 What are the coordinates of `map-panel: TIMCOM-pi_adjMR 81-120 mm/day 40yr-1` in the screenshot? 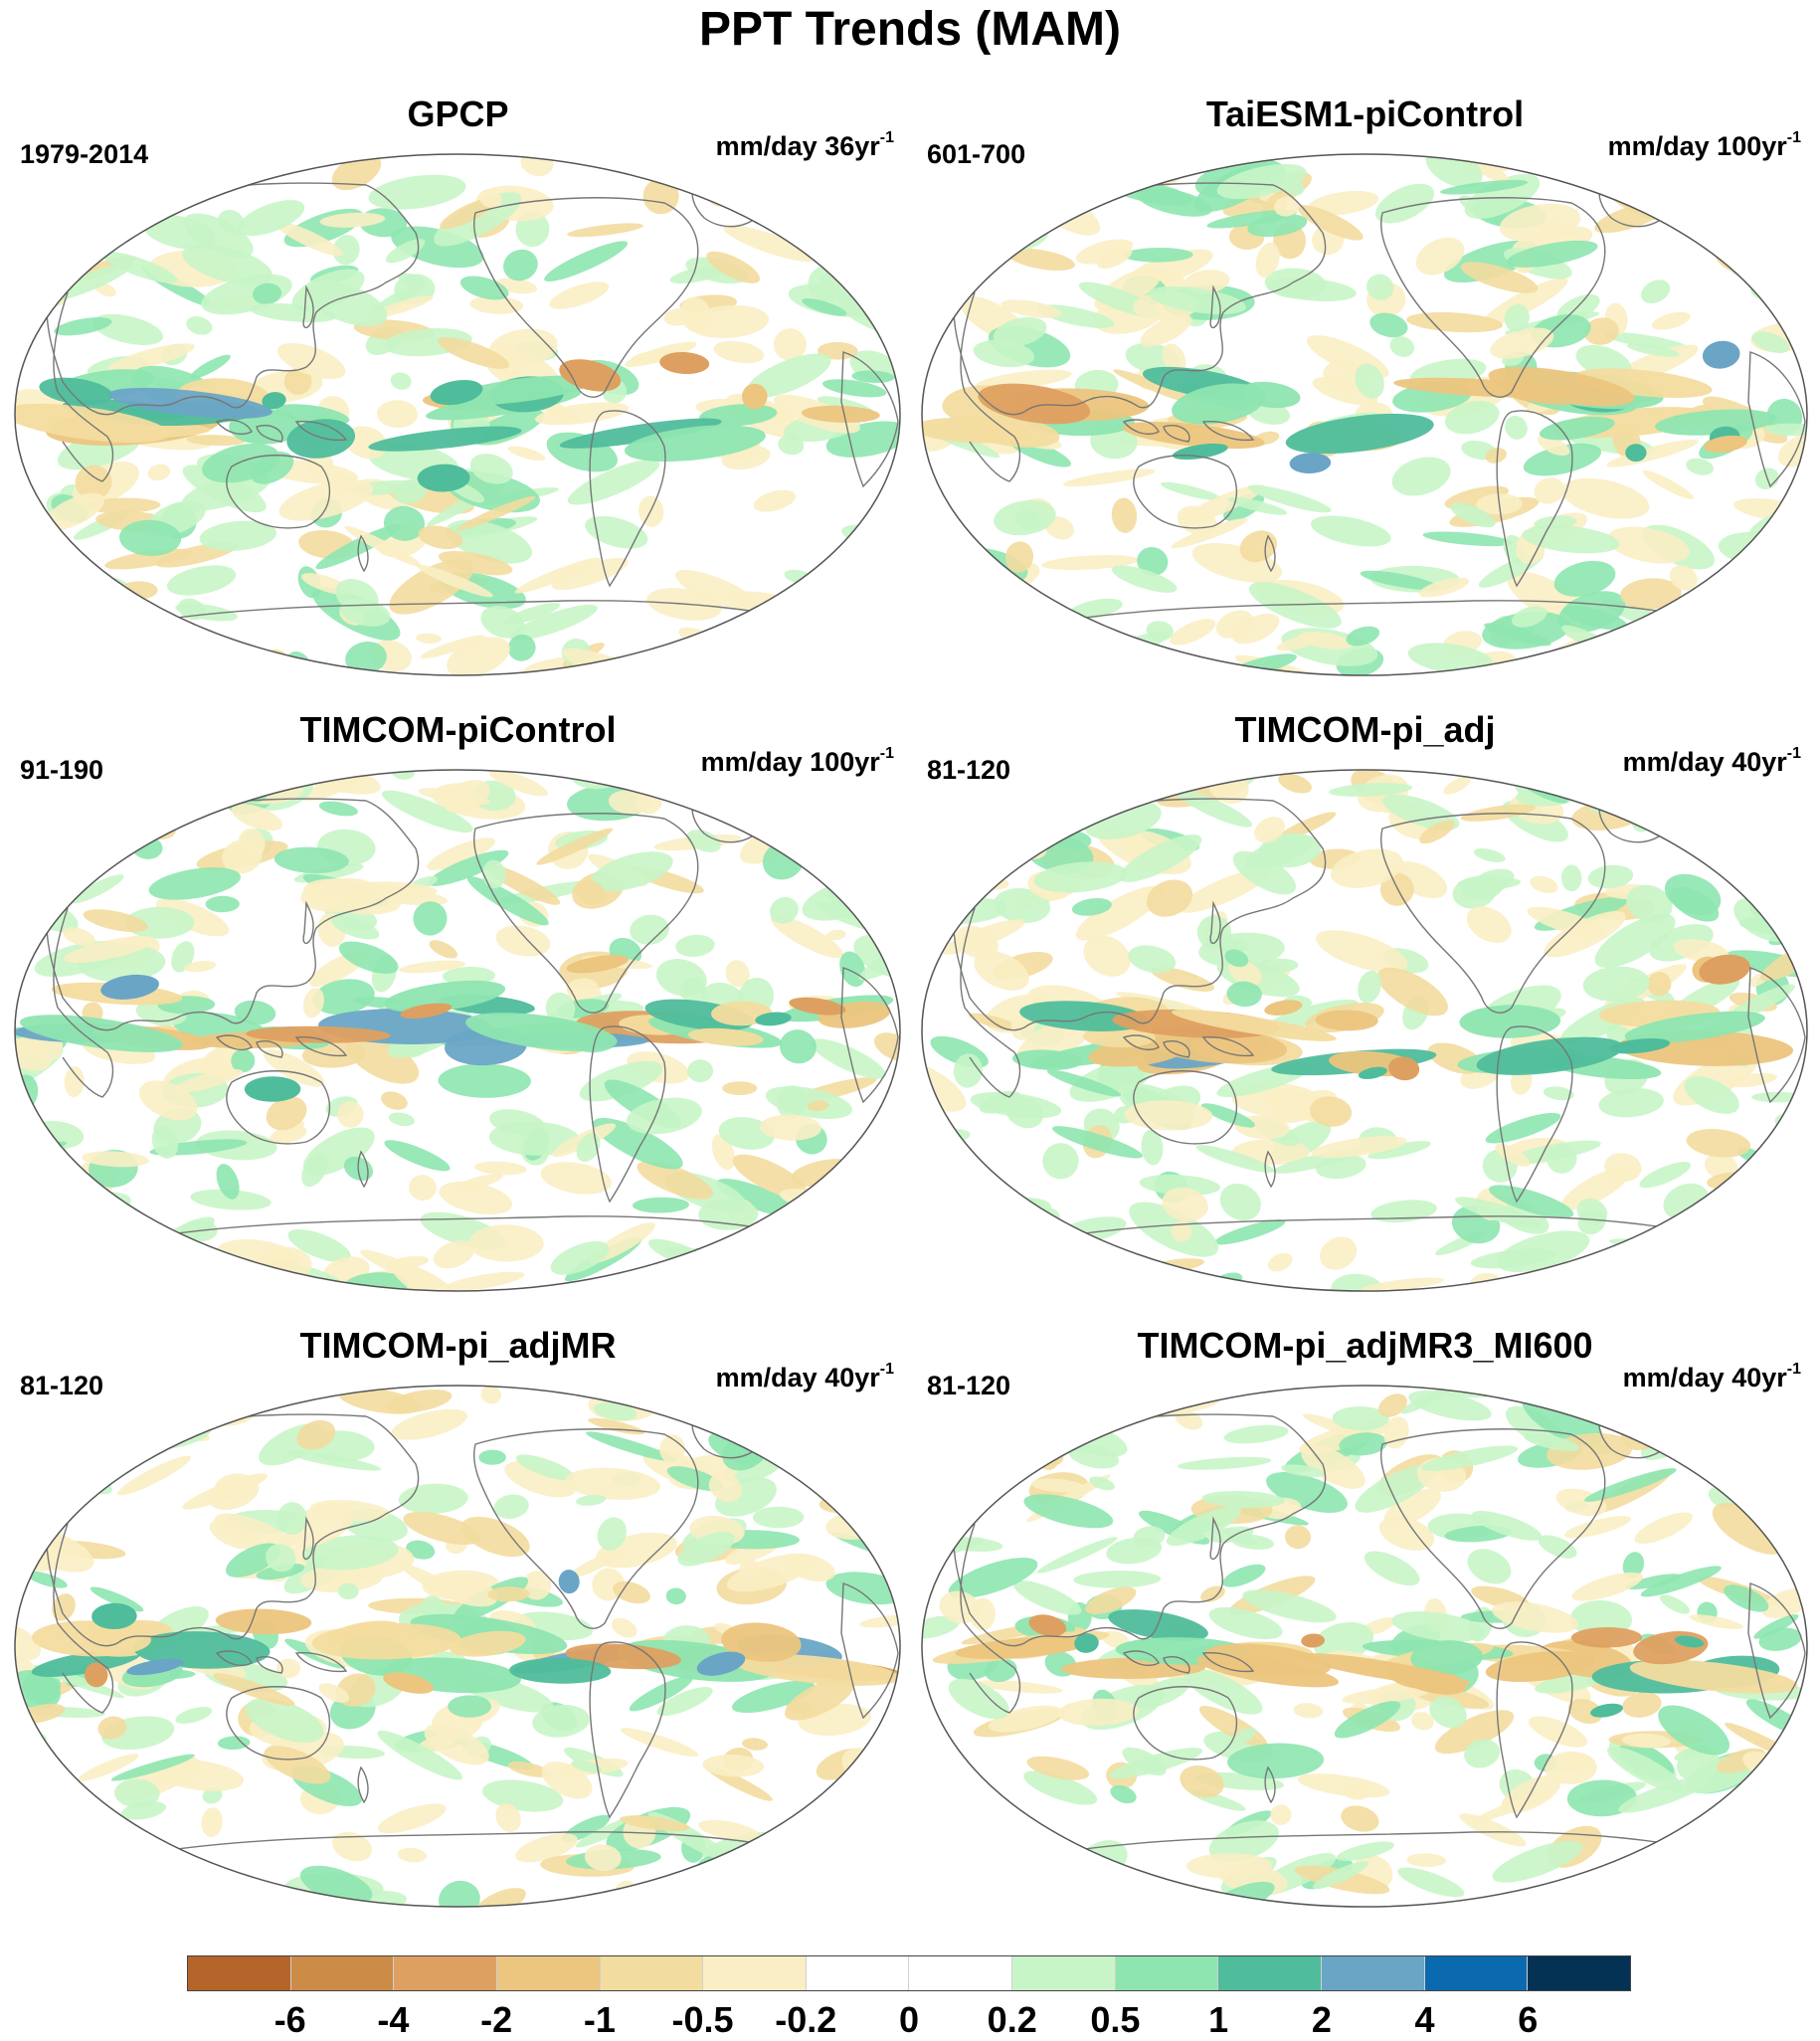 It's located at (458, 1623).